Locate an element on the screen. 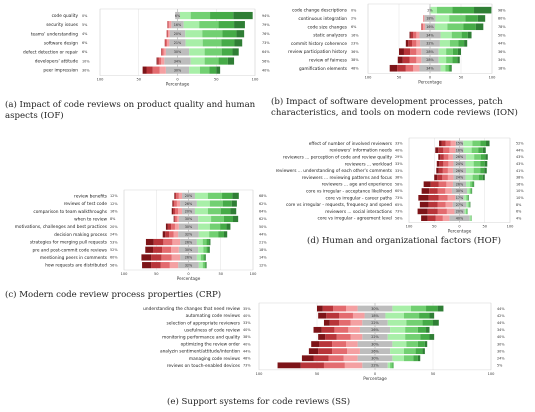  neutral-percent-label: 32% is located at coordinates (189, 235).